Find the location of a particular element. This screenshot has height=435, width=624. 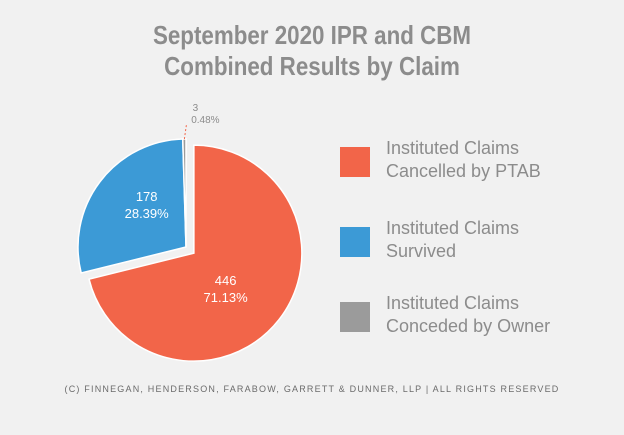

data-label-value-survived: 178 is located at coordinates (147, 196).